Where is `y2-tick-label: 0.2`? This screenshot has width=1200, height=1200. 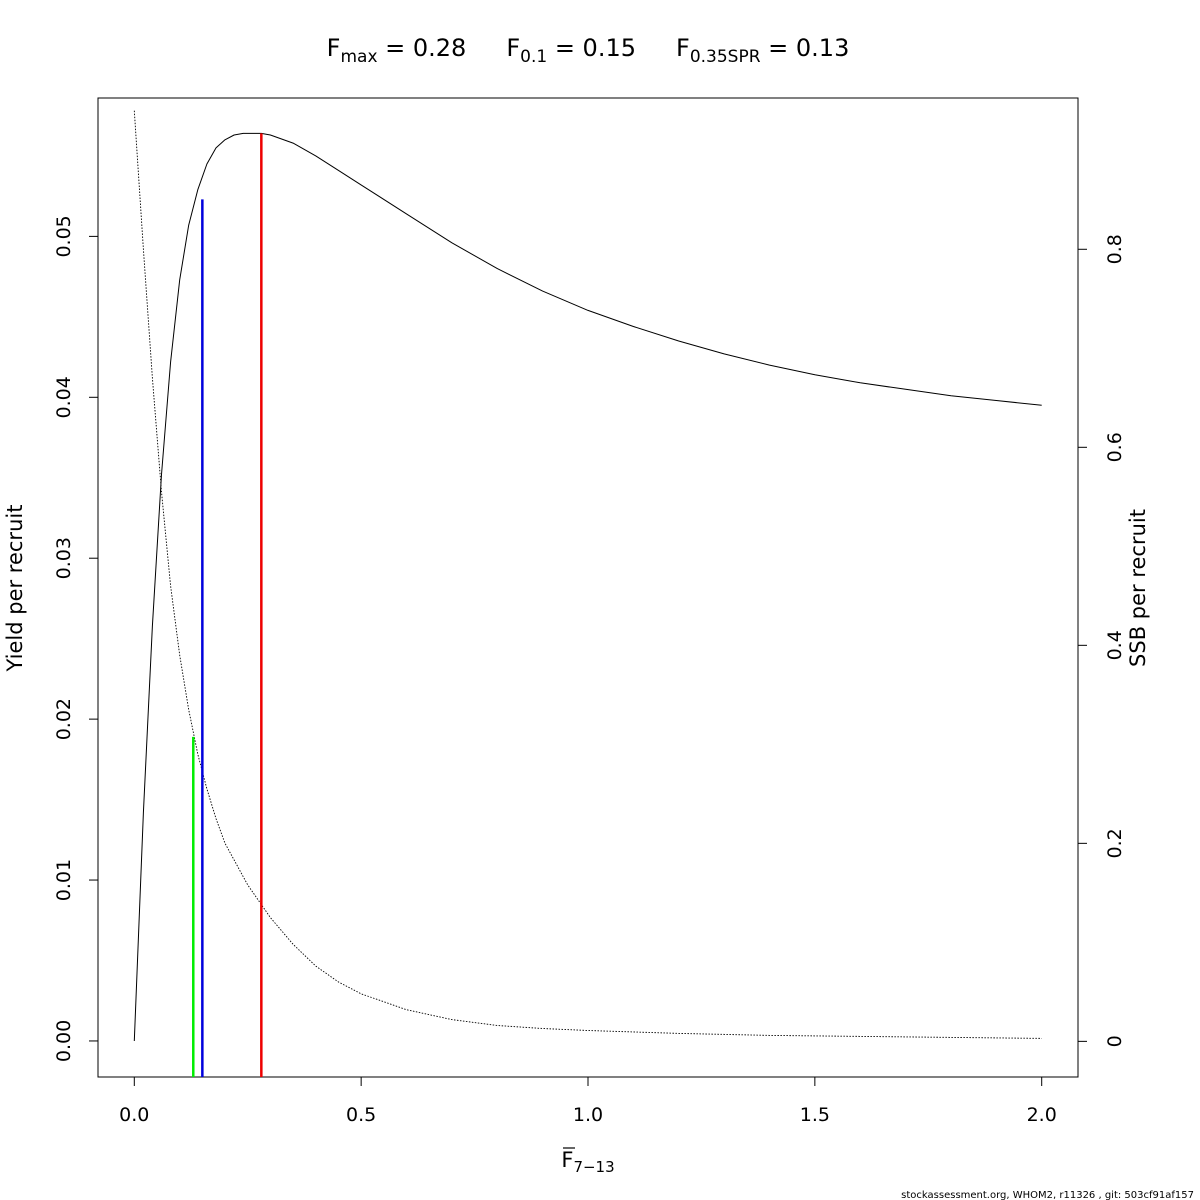
y2-tick-label: 0.2 is located at coordinates (1115, 843).